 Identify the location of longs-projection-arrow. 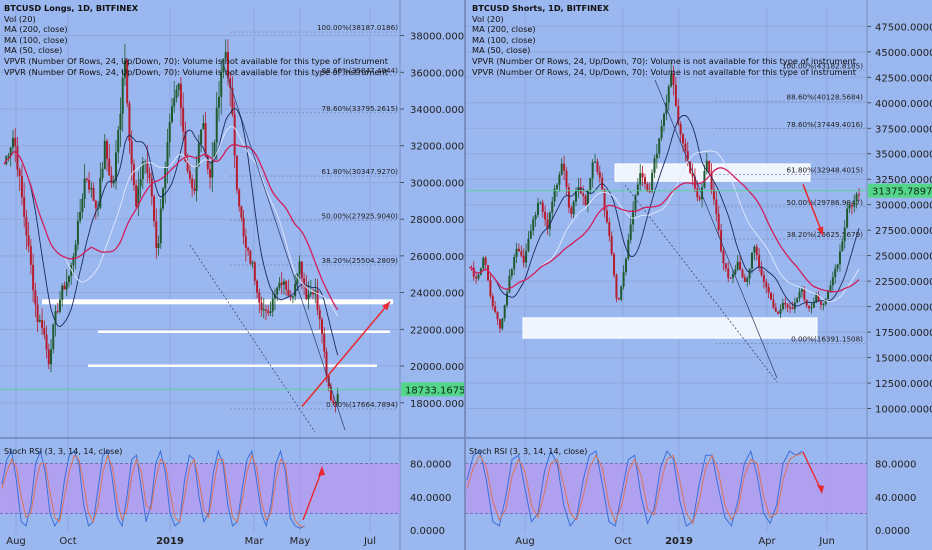
(346, 354).